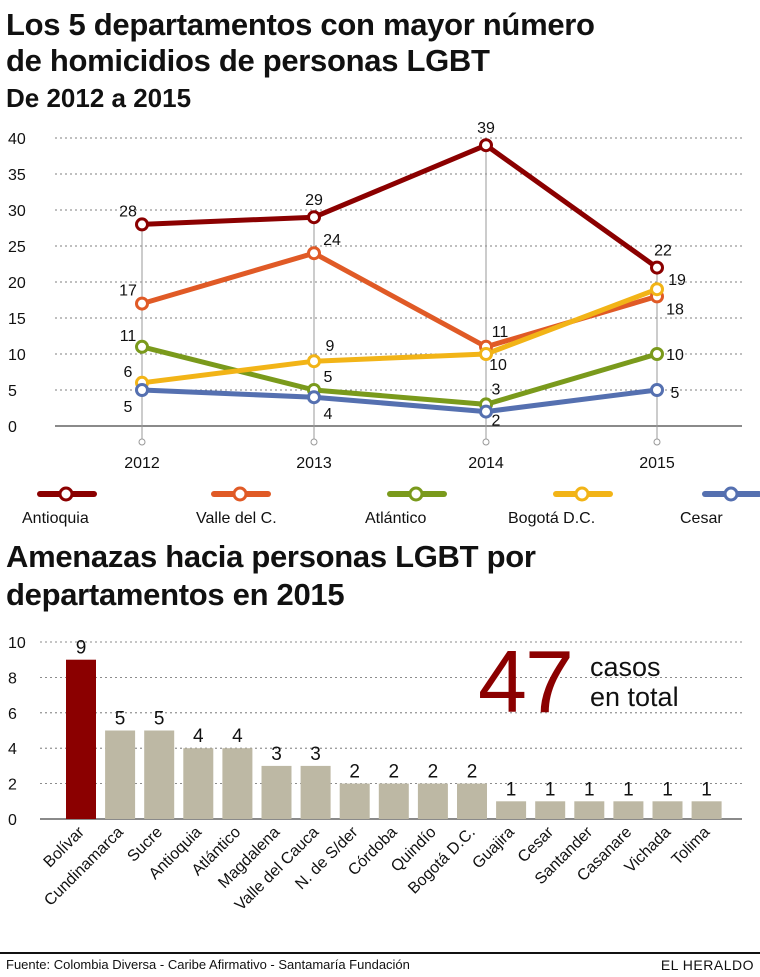 The height and width of the screenshot is (977, 760). I want to click on series-line-cesar, so click(399, 401).